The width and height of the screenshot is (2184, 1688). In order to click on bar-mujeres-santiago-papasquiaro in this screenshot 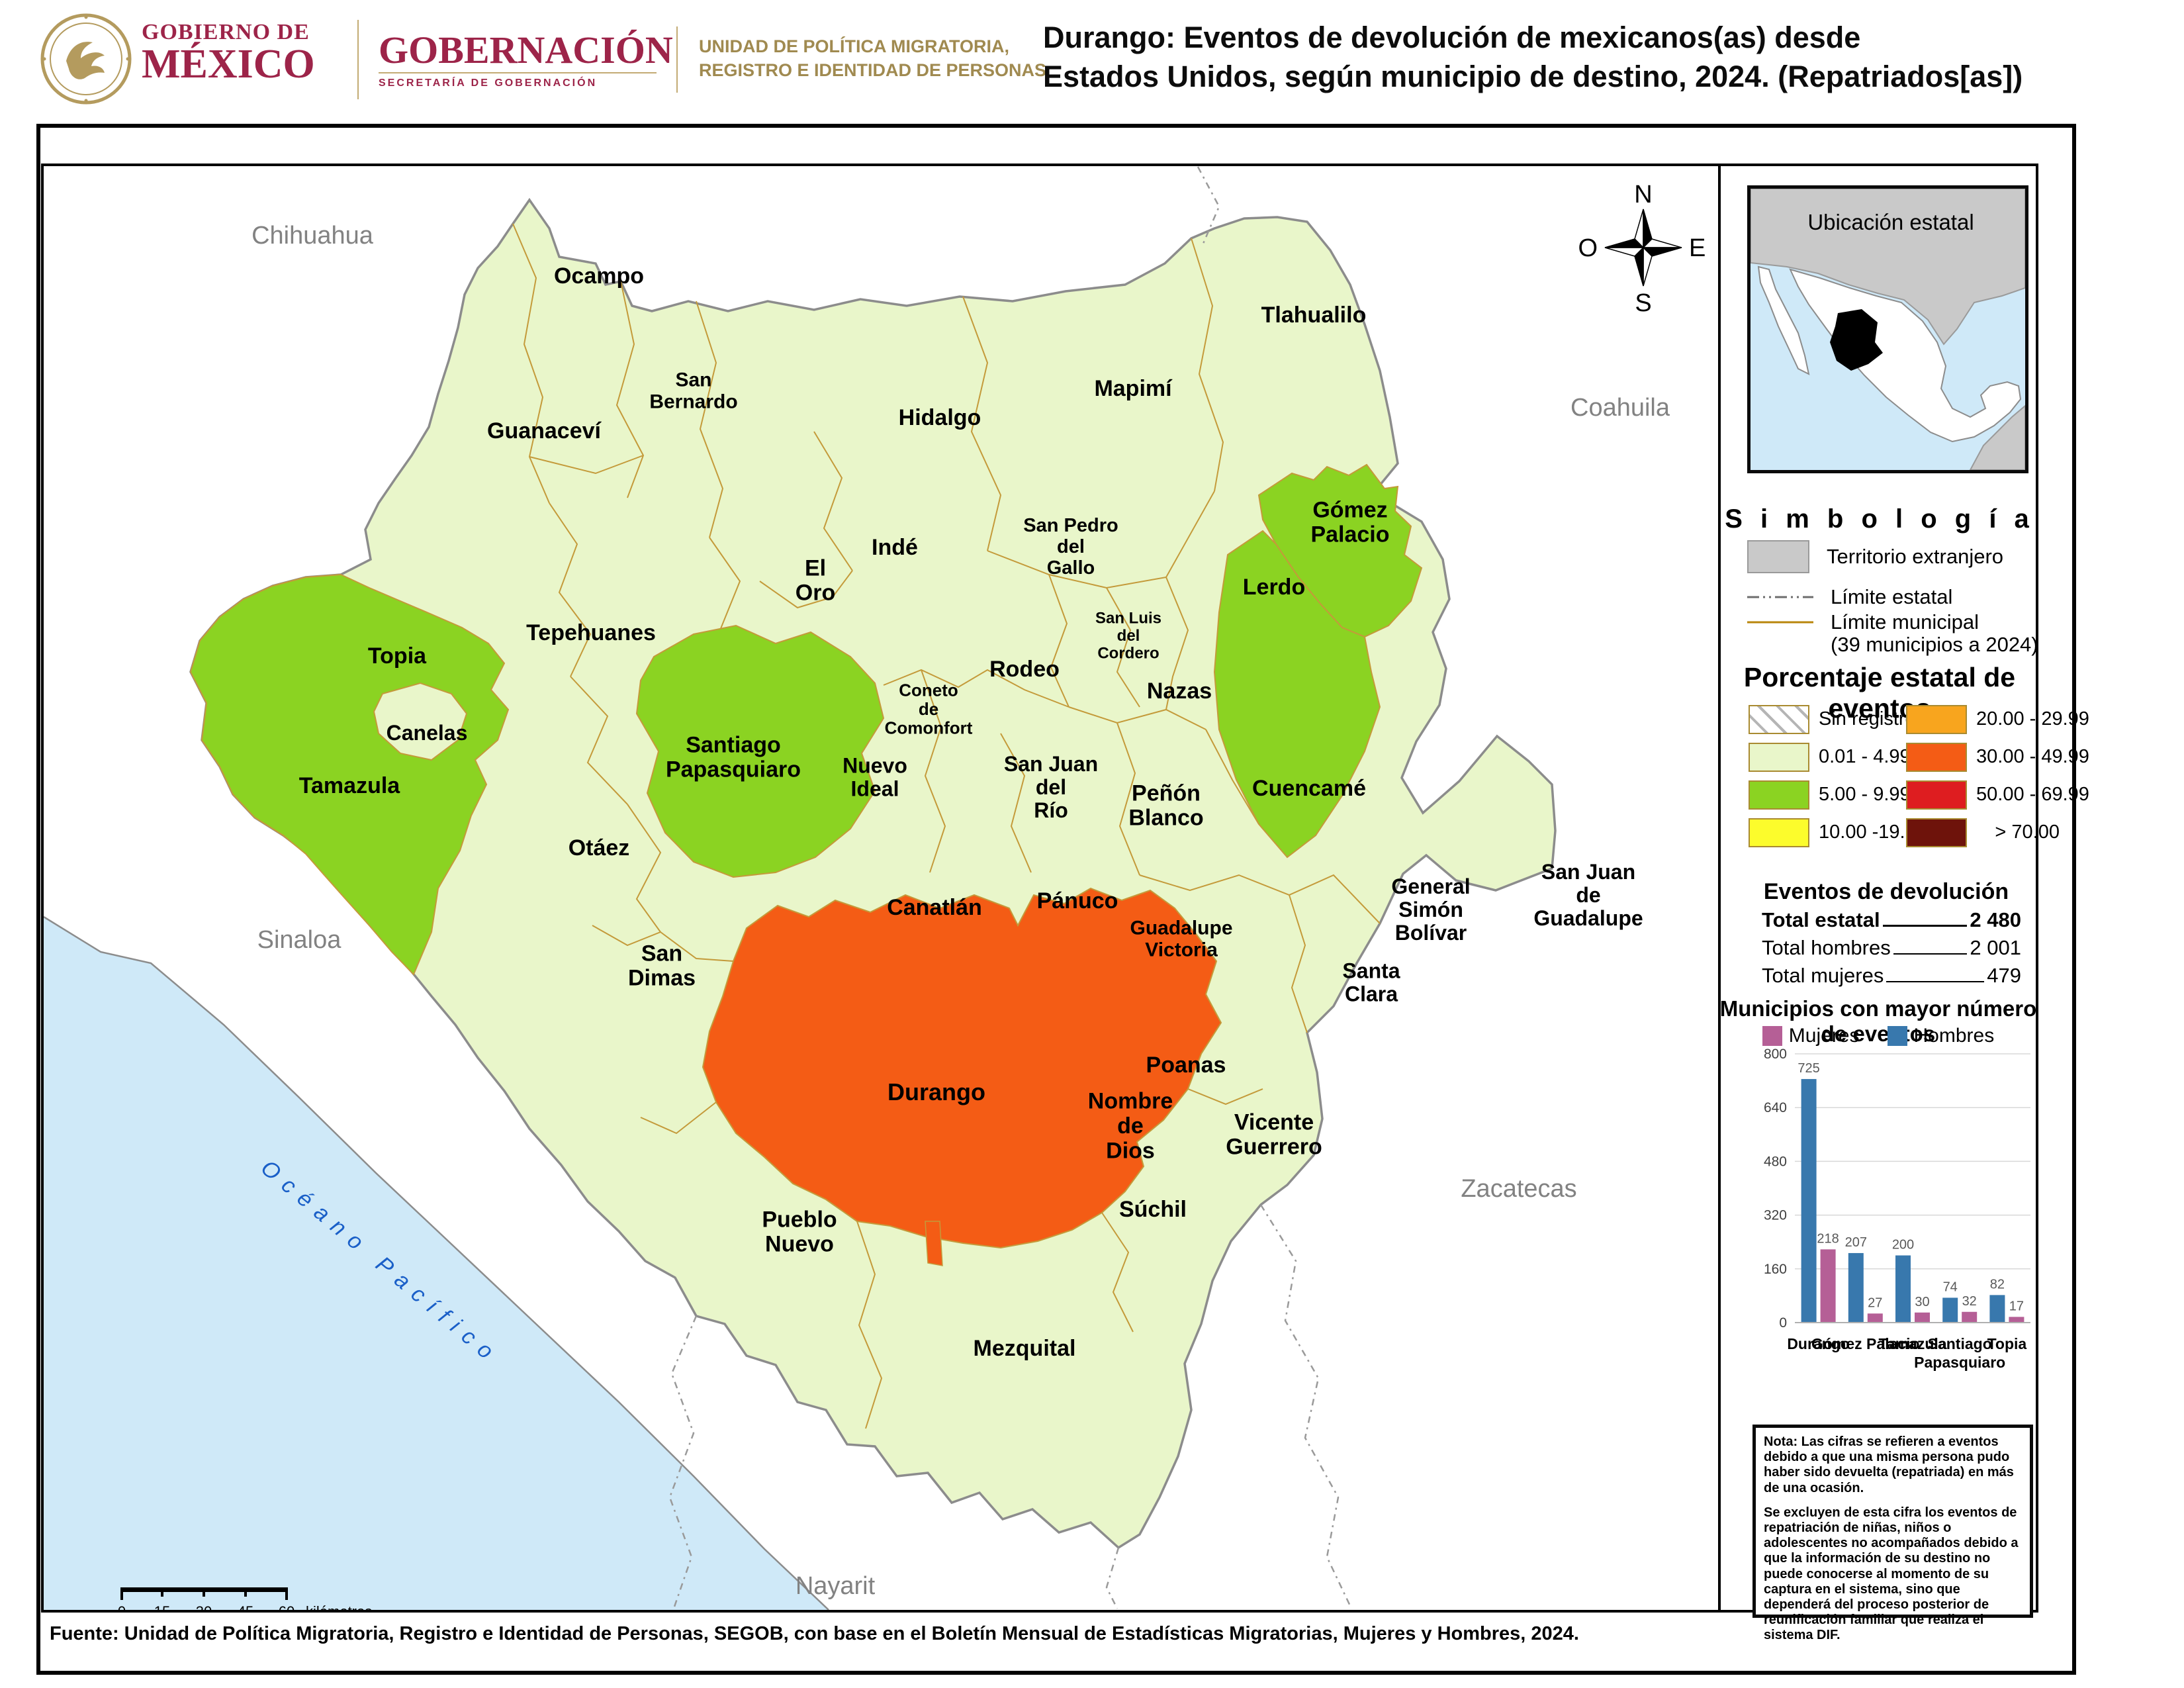, I will do `click(1970, 1317)`.